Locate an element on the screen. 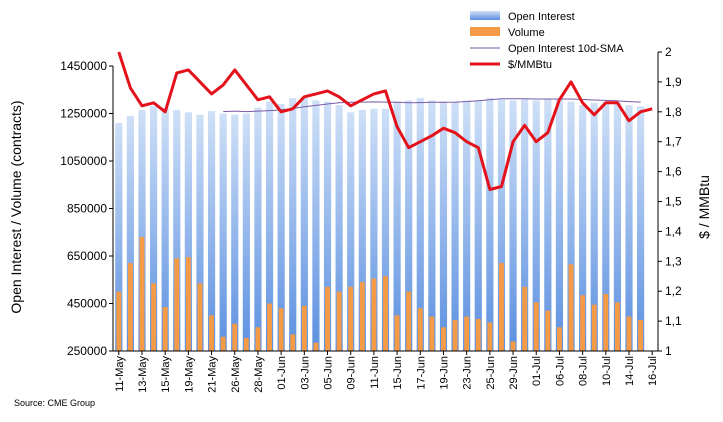 This screenshot has width=723, height=422. y2-tick-label: 1,3 is located at coordinates (673, 261).